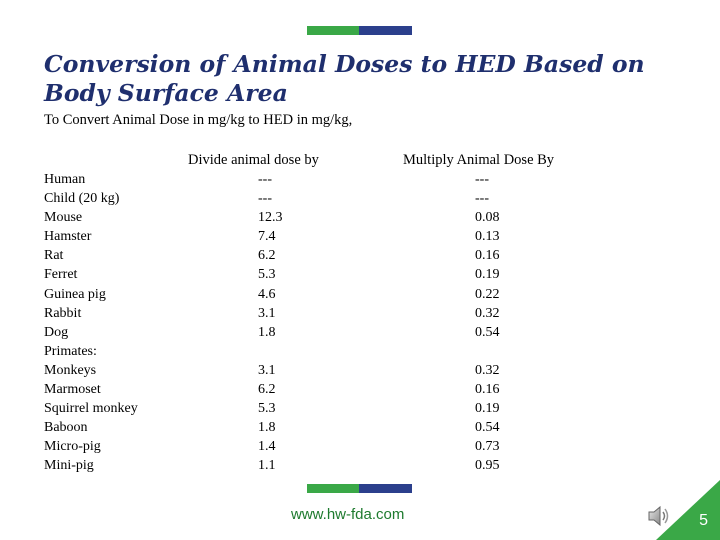 The height and width of the screenshot is (540, 720). What do you see at coordinates (267, 466) in the screenshot?
I see `divide-cell: 1.1` at bounding box center [267, 466].